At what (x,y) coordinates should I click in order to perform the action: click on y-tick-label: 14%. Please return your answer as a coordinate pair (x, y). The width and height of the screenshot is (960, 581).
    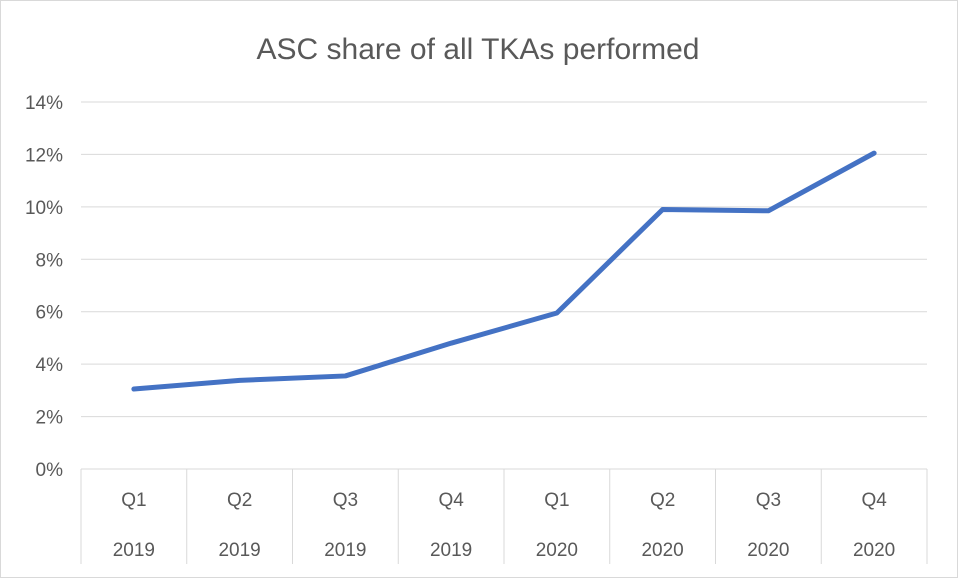
    Looking at the image, I should click on (44, 103).